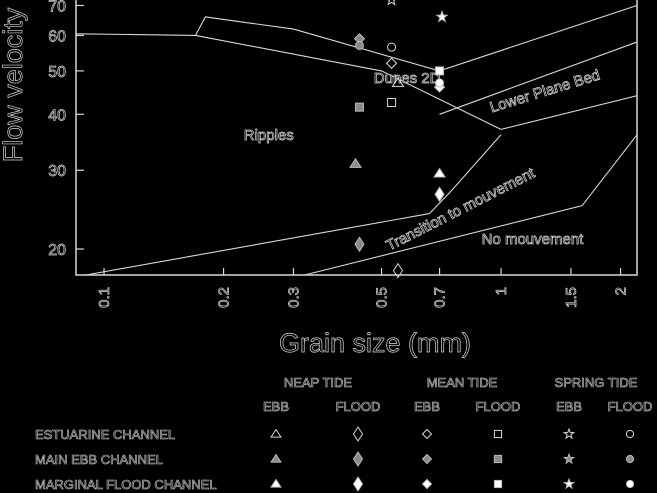  I want to click on region-label: No mouvement, so click(533, 239).